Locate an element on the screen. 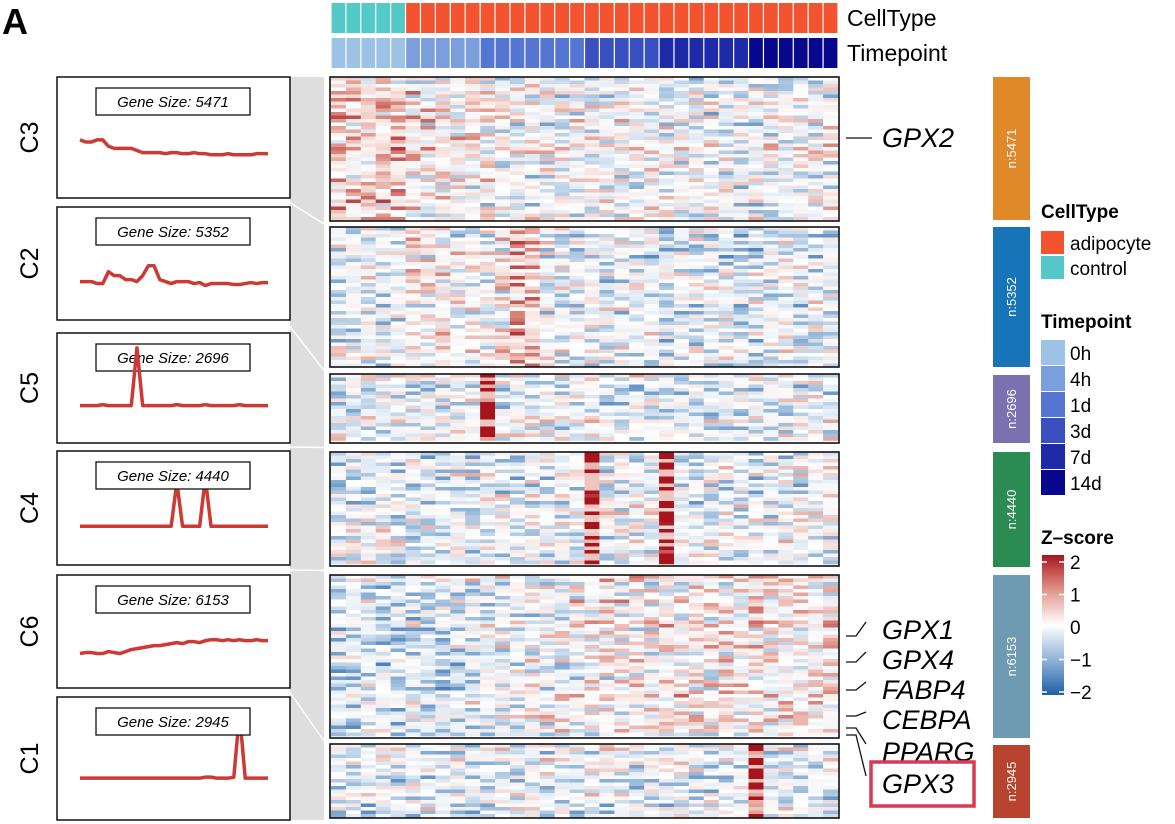 The height and width of the screenshot is (824, 1175). gene-size-box is located at coordinates (173, 475).